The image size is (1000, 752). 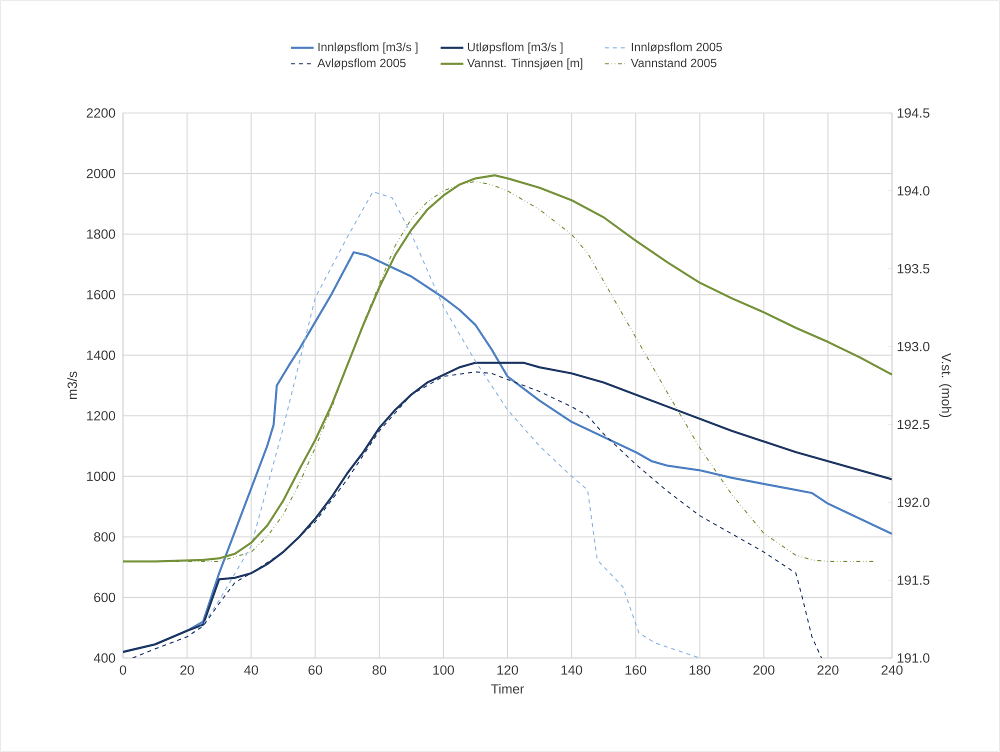 What do you see at coordinates (515, 48) in the screenshot?
I see `legend-label: Utløpsflom [m3/s ]` at bounding box center [515, 48].